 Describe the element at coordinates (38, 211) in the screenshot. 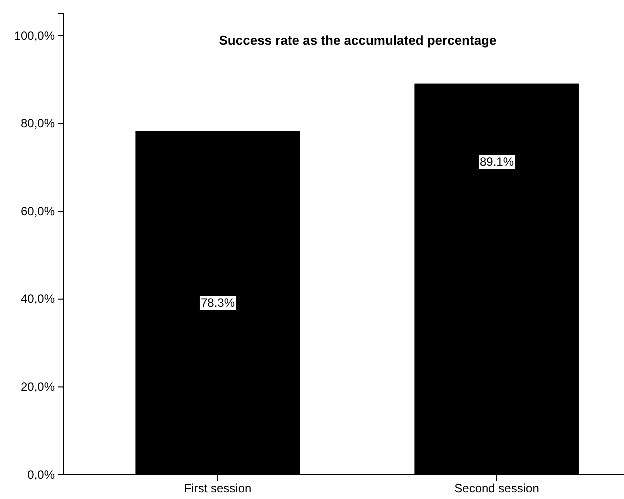

I see `y-tick-label: 60,0%` at that location.